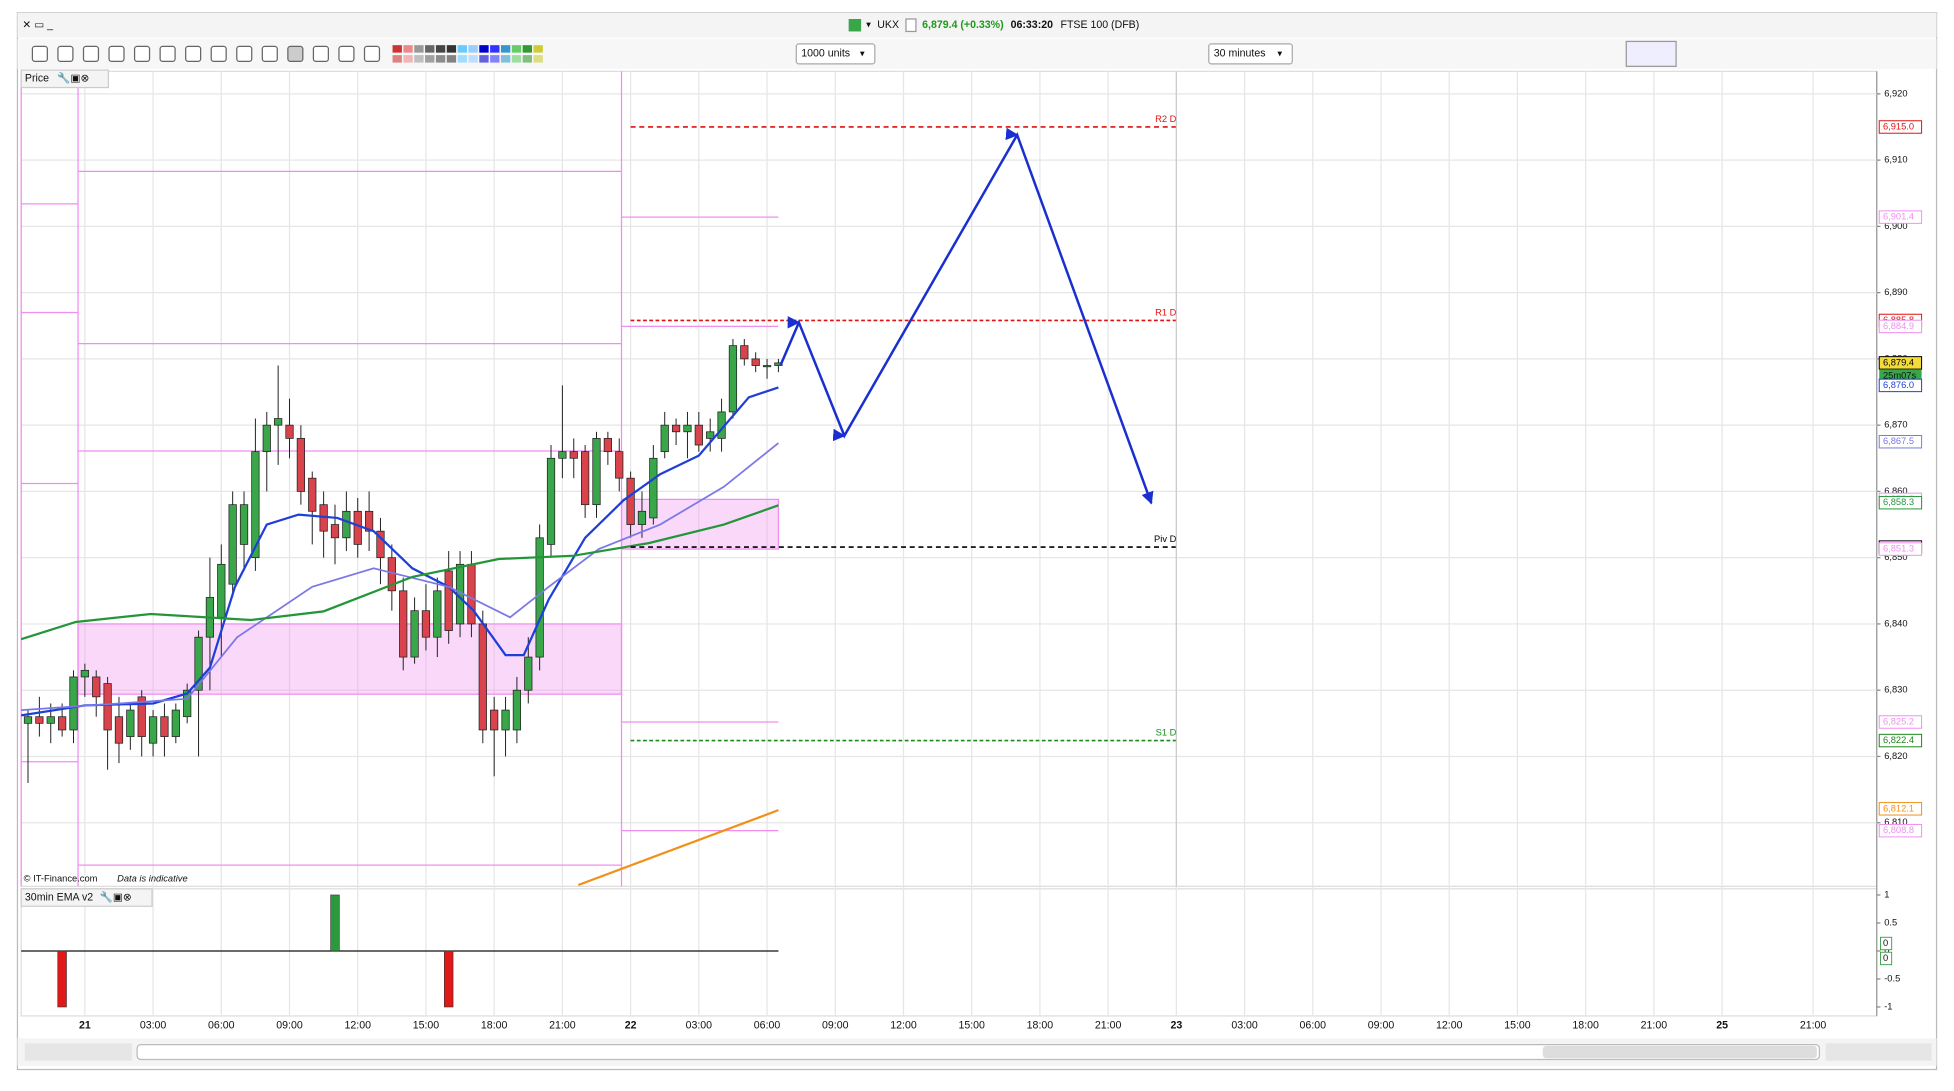 The image size is (1954, 1091). Describe the element at coordinates (1166, 312) in the screenshot. I see `pivot-label: R1 D` at that location.